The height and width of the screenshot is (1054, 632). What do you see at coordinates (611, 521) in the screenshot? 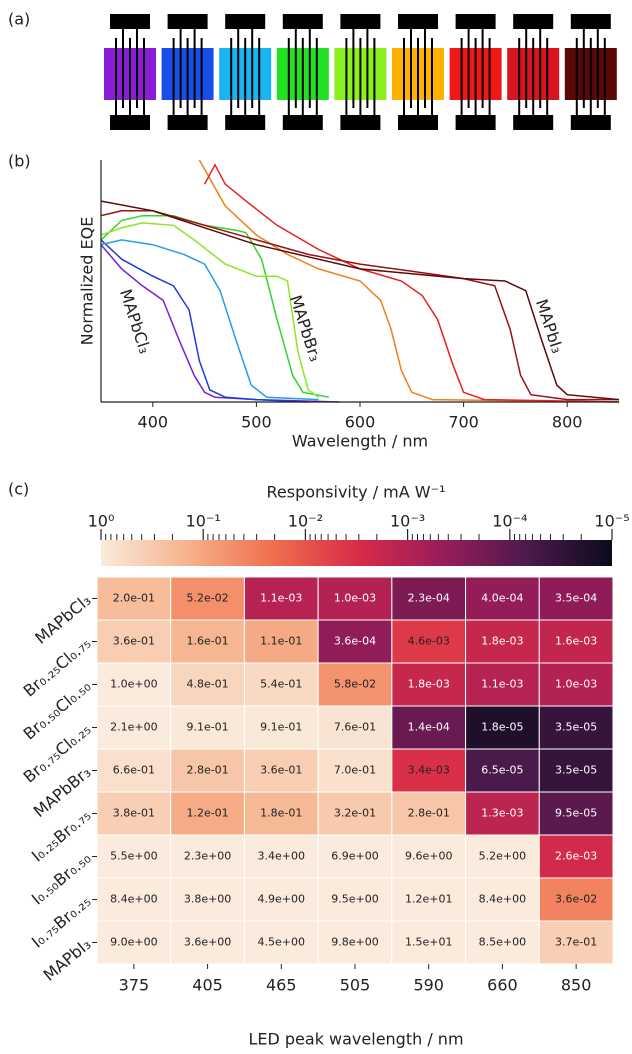
I see `colorbar-tick-label: 10⁻⁵` at bounding box center [611, 521].